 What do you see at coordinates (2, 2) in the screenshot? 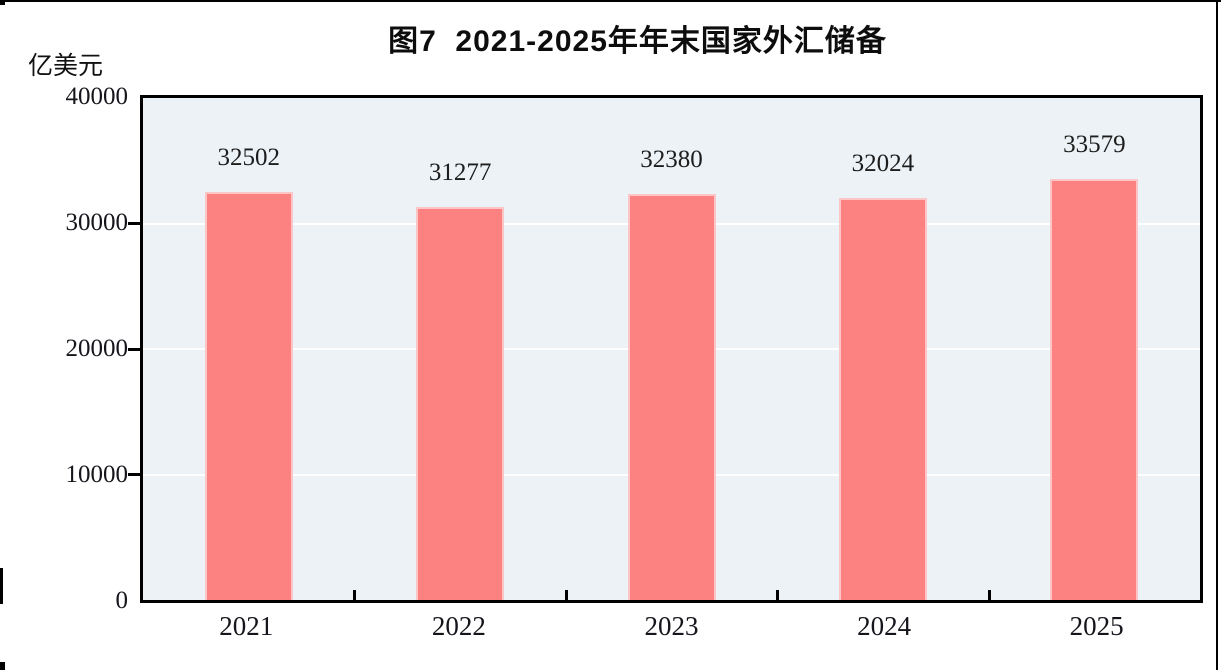
I see `page-border-corner-top-left` at bounding box center [2, 2].